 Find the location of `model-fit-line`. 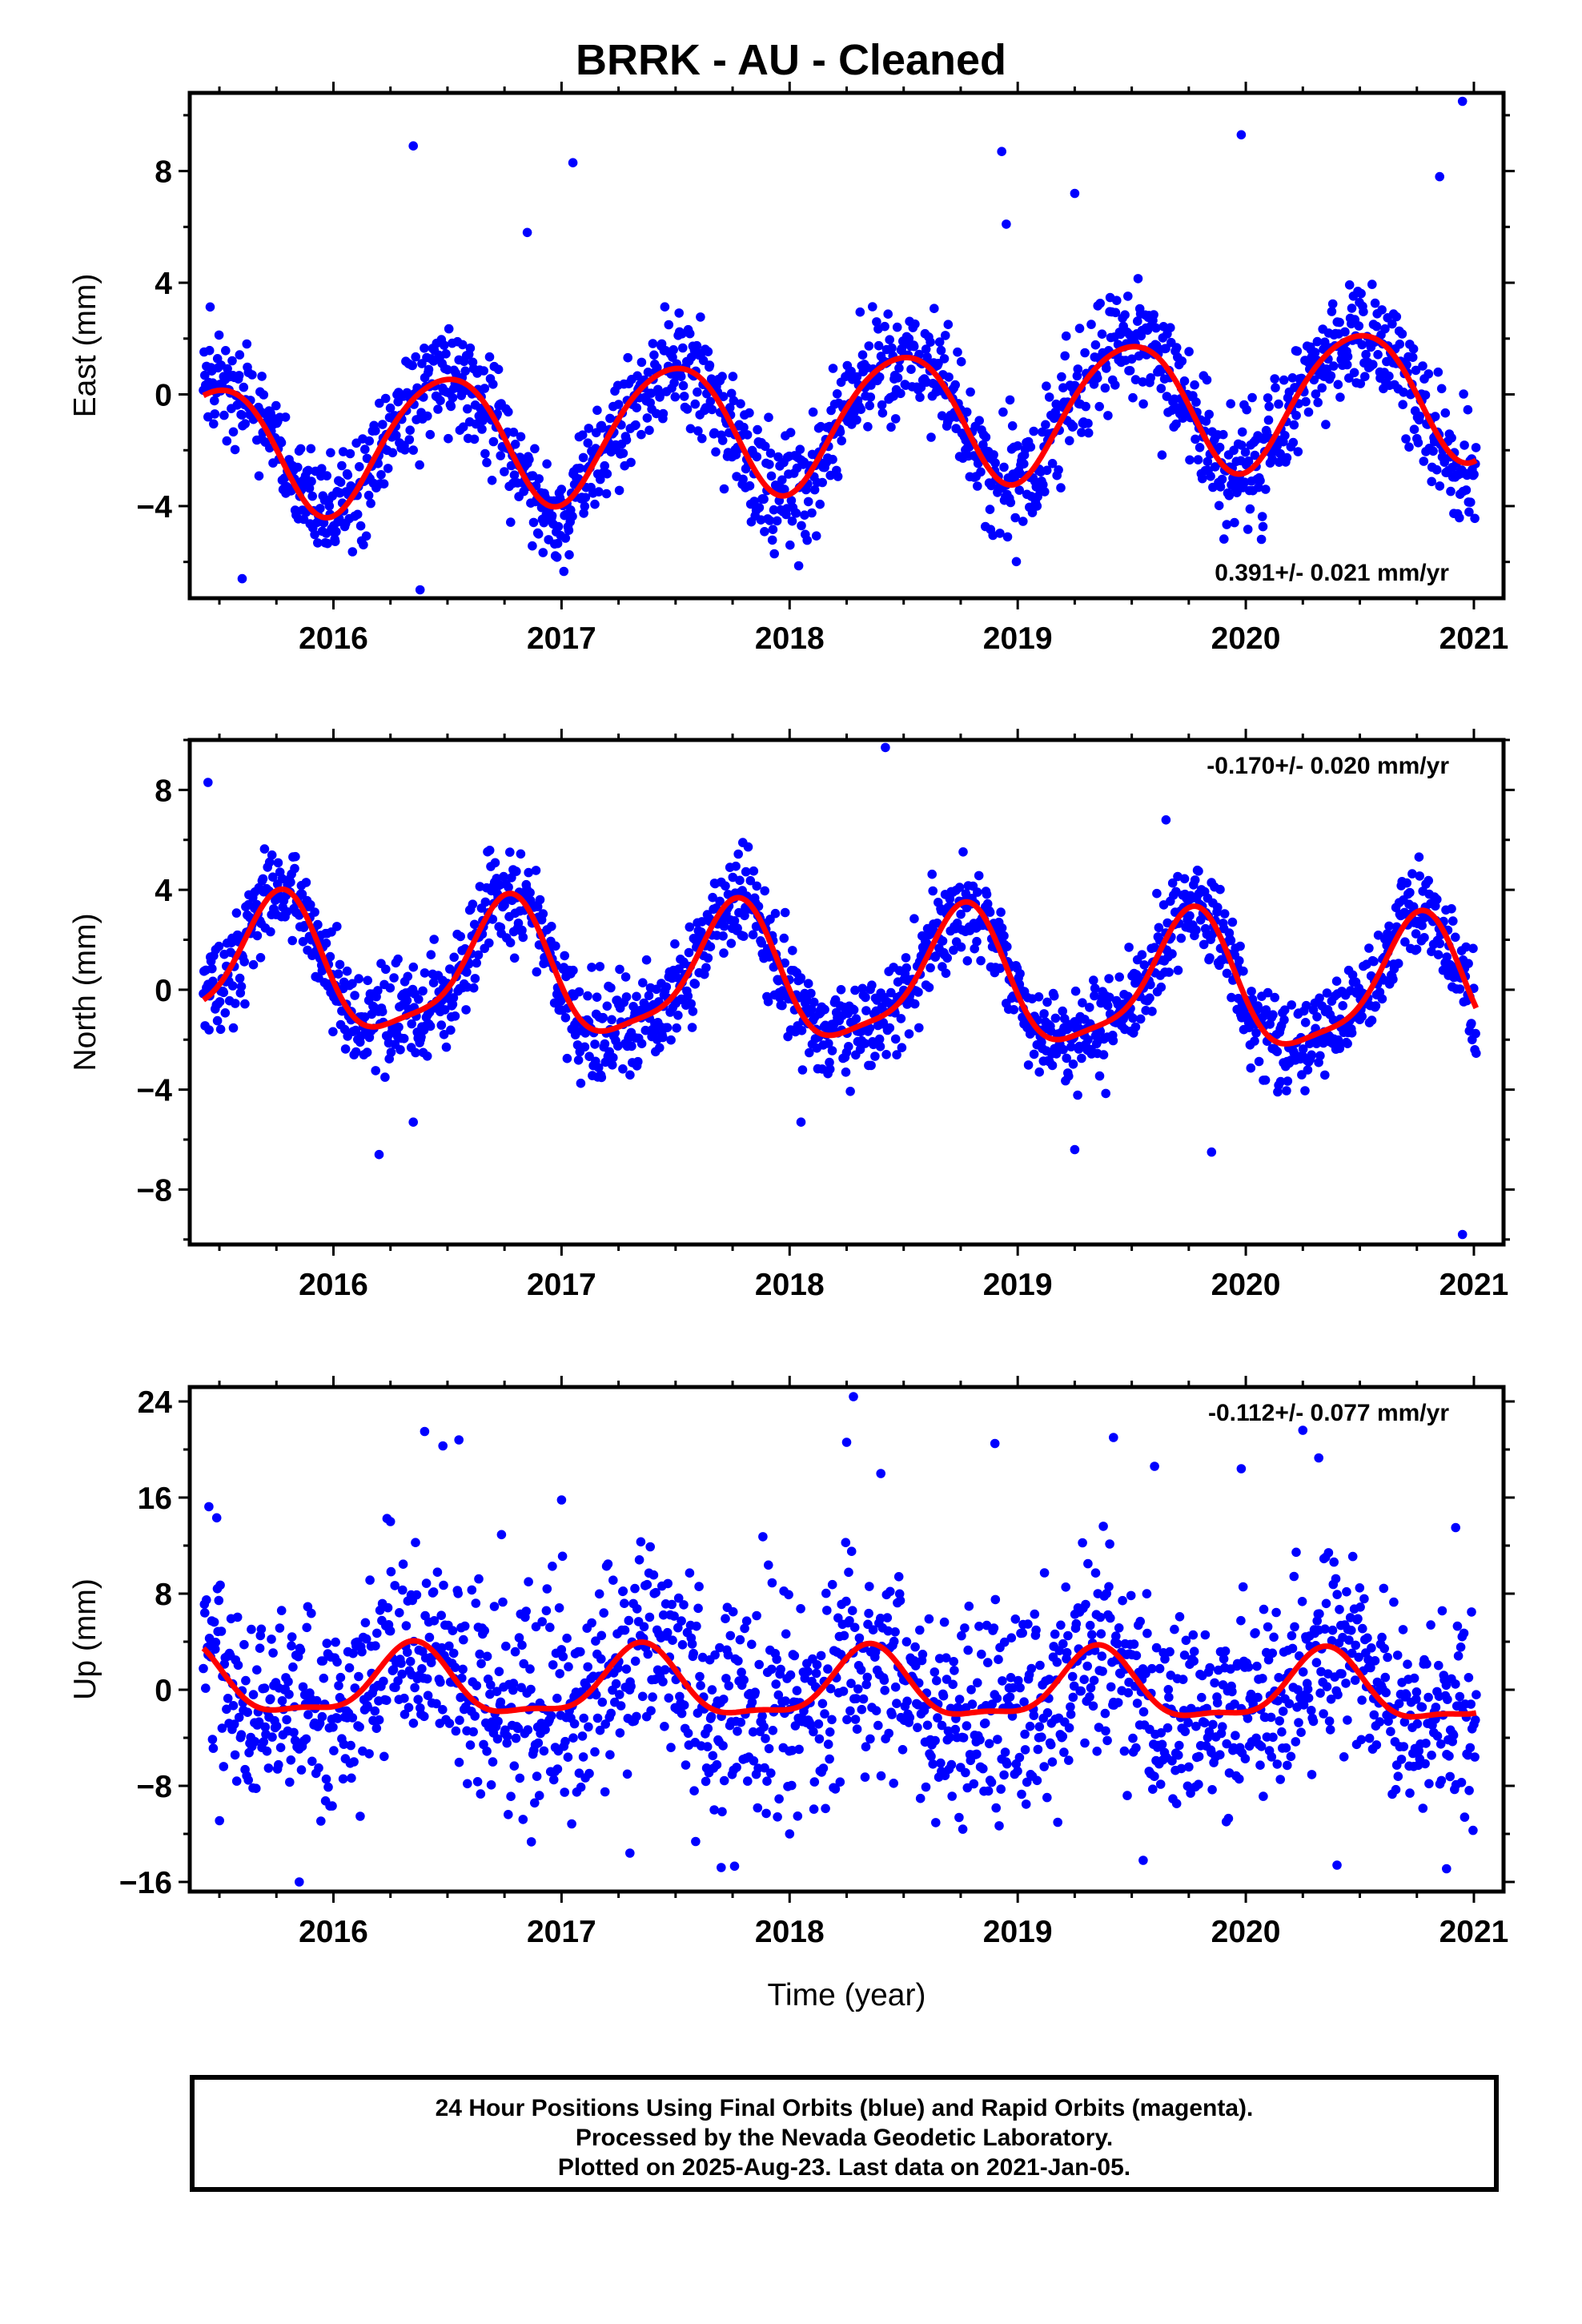

model-fit-line is located at coordinates (841, 966).